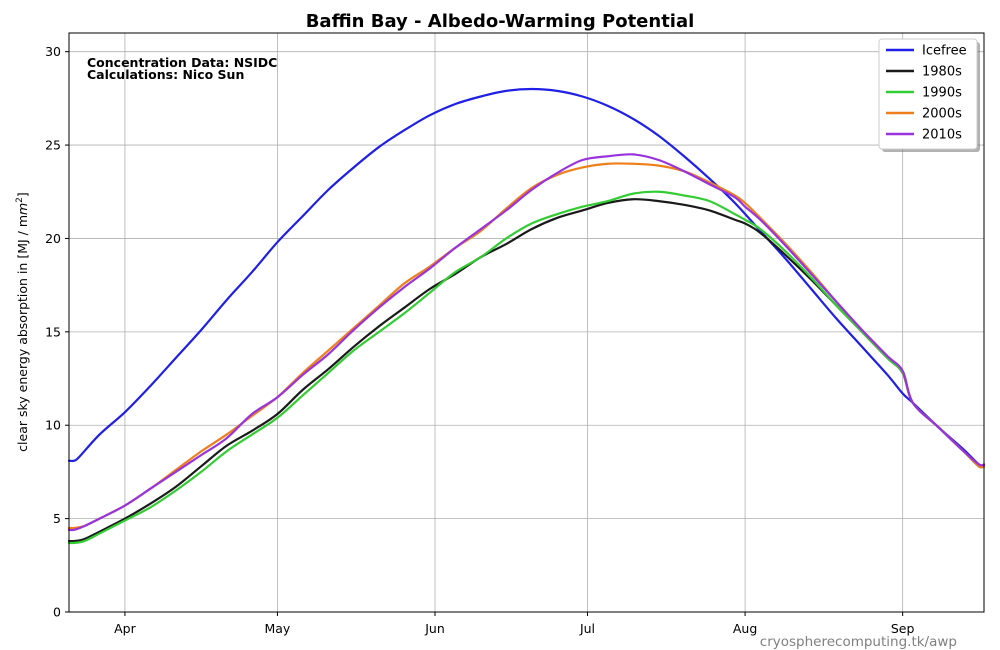  Describe the element at coordinates (53, 425) in the screenshot. I see `y-tick-label-10: 10` at that location.